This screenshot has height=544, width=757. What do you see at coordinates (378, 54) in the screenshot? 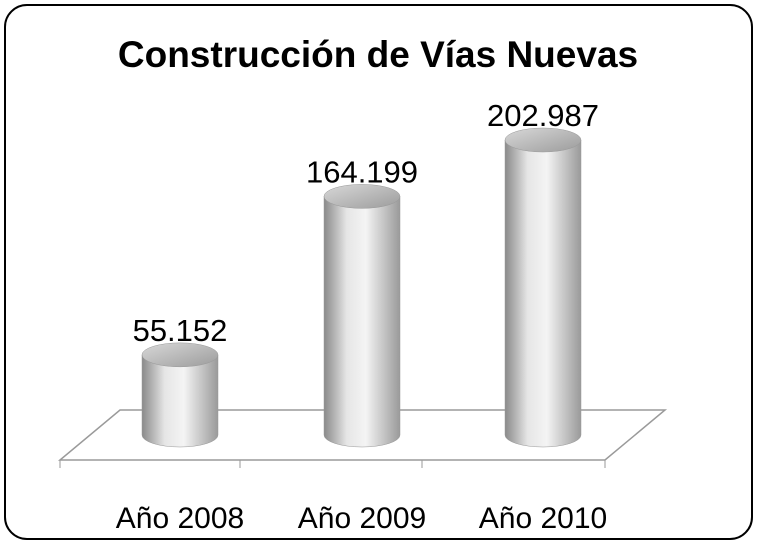
I see `chart-title: Construcción de Vías Nuevas` at bounding box center [378, 54].